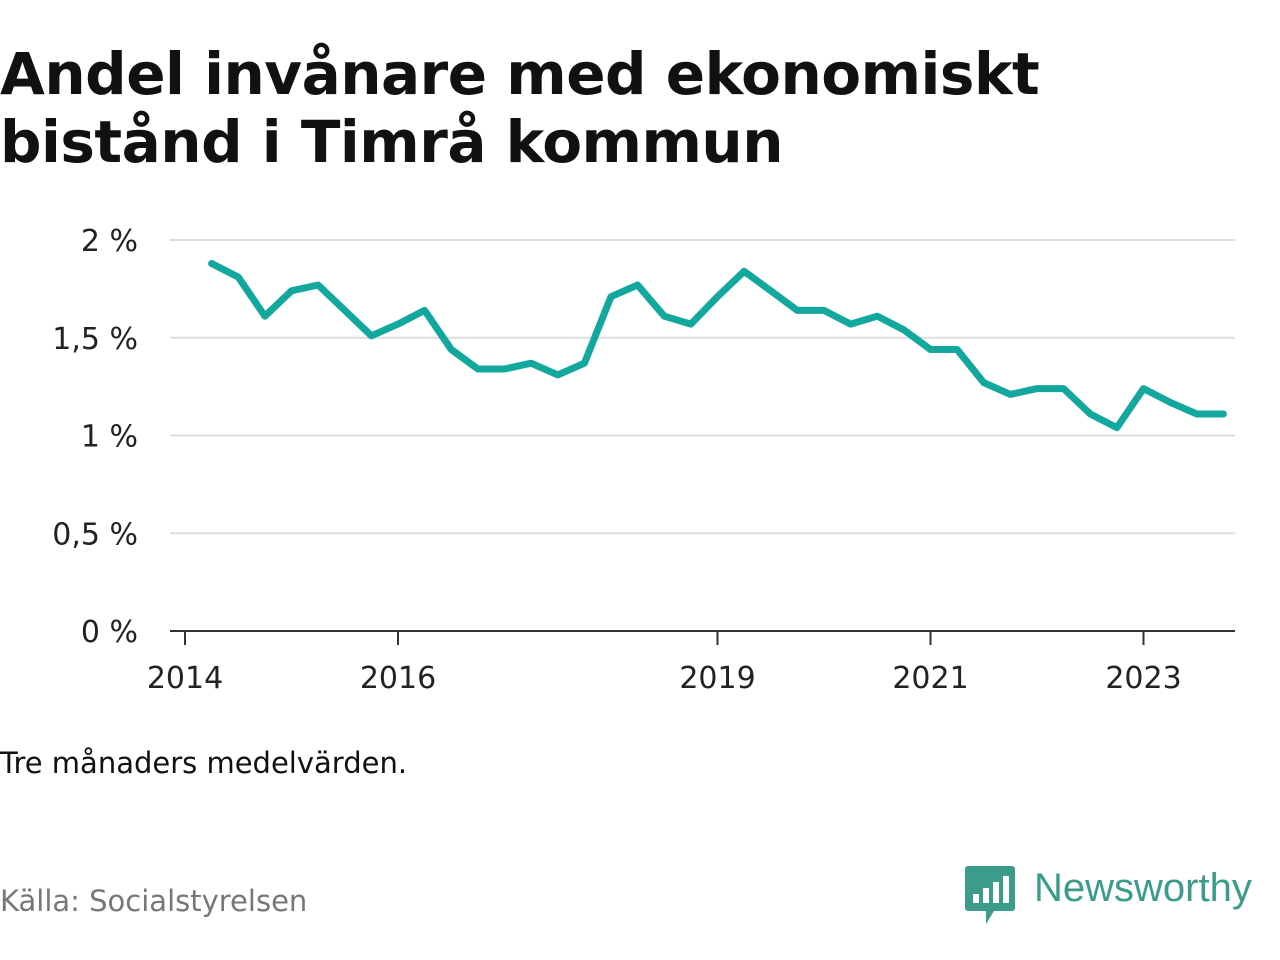 The width and height of the screenshot is (1280, 960). What do you see at coordinates (930, 678) in the screenshot?
I see `x-tick-label: 2021` at bounding box center [930, 678].